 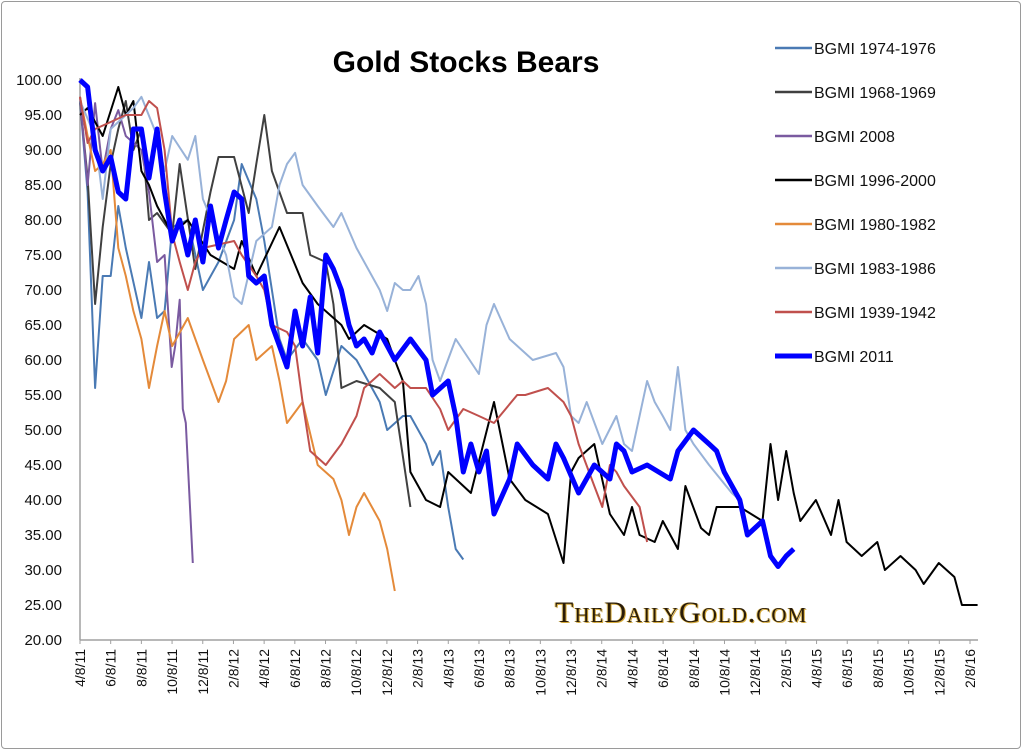 What do you see at coordinates (571, 672) in the screenshot?
I see `x-tick-label: 12/8/13` at bounding box center [571, 672].